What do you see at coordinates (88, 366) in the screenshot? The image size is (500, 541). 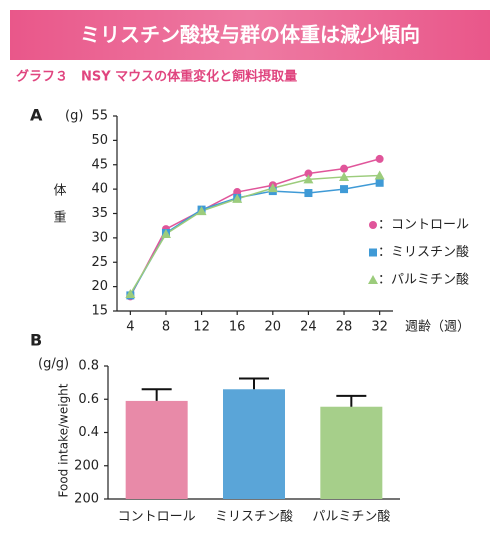 I see `y-tick-label: 0.8` at bounding box center [88, 366].